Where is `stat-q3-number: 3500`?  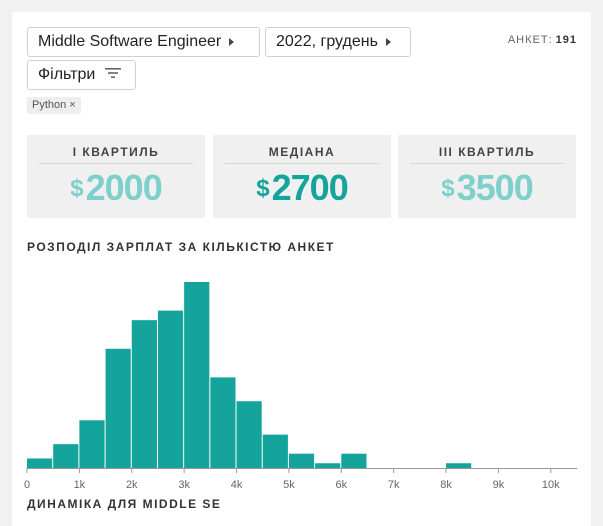
stat-q3-number: 3500 is located at coordinates (495, 187).